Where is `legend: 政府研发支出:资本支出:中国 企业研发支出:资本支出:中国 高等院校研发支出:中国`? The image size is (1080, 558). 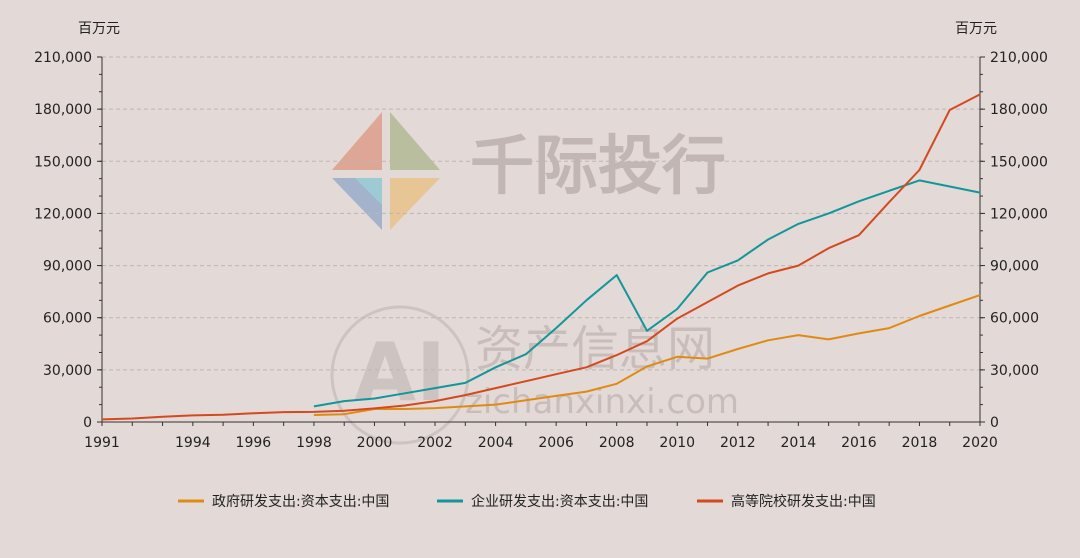
legend: 政府研发支出:资本支出:中国 企业研发支出:资本支出:中国 高等院校研发支出:中国 is located at coordinates (527, 501).